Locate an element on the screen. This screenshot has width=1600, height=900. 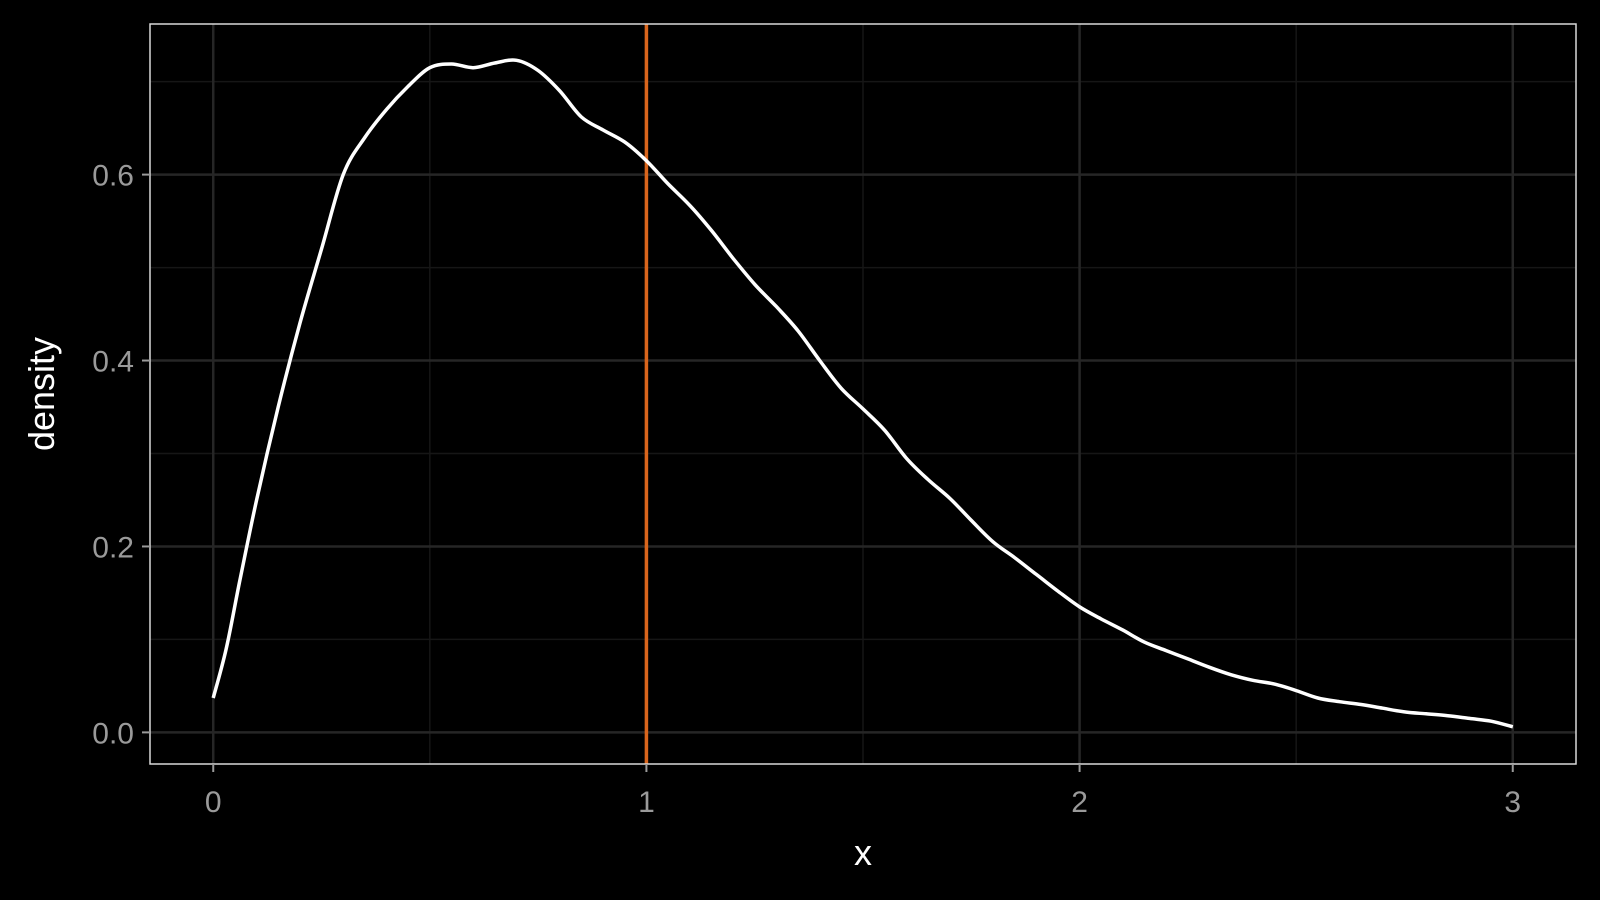
y-tick-label: 0.2 is located at coordinates (113, 547).